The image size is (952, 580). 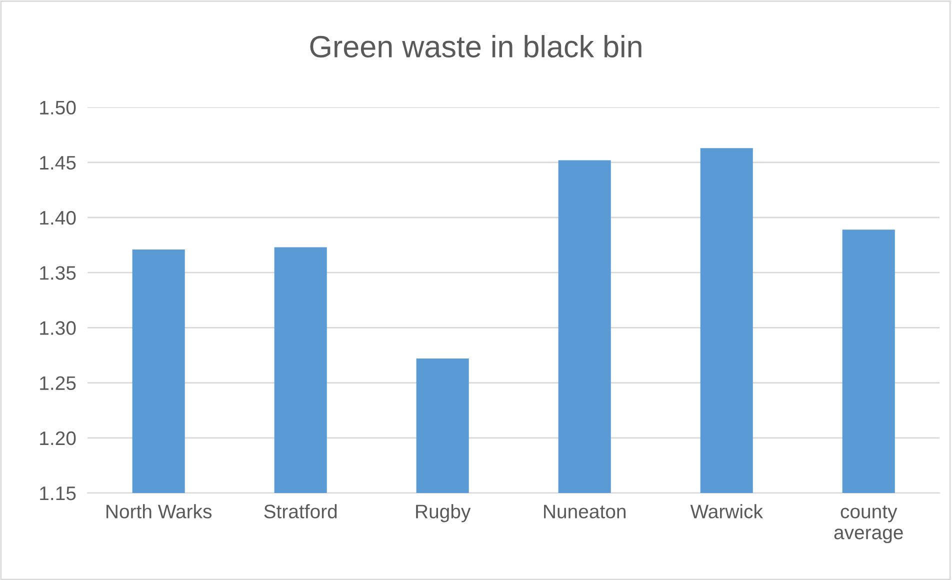 What do you see at coordinates (159, 511) in the screenshot?
I see `x-tick-label: North Warks` at bounding box center [159, 511].